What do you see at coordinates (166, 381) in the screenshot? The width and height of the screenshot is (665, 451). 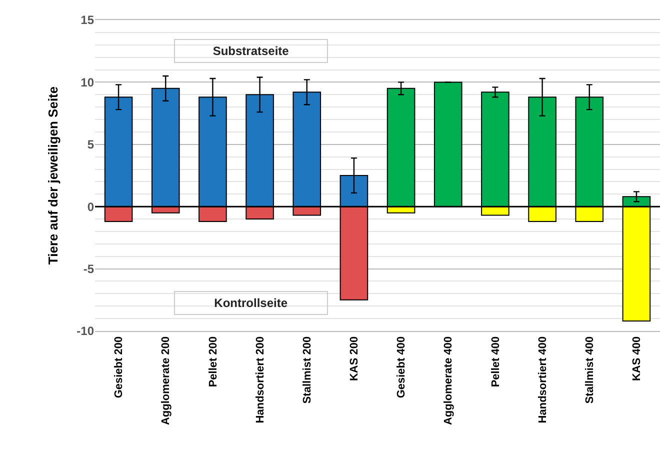 I see `x-tick-label: Agglomerate 200` at bounding box center [166, 381].